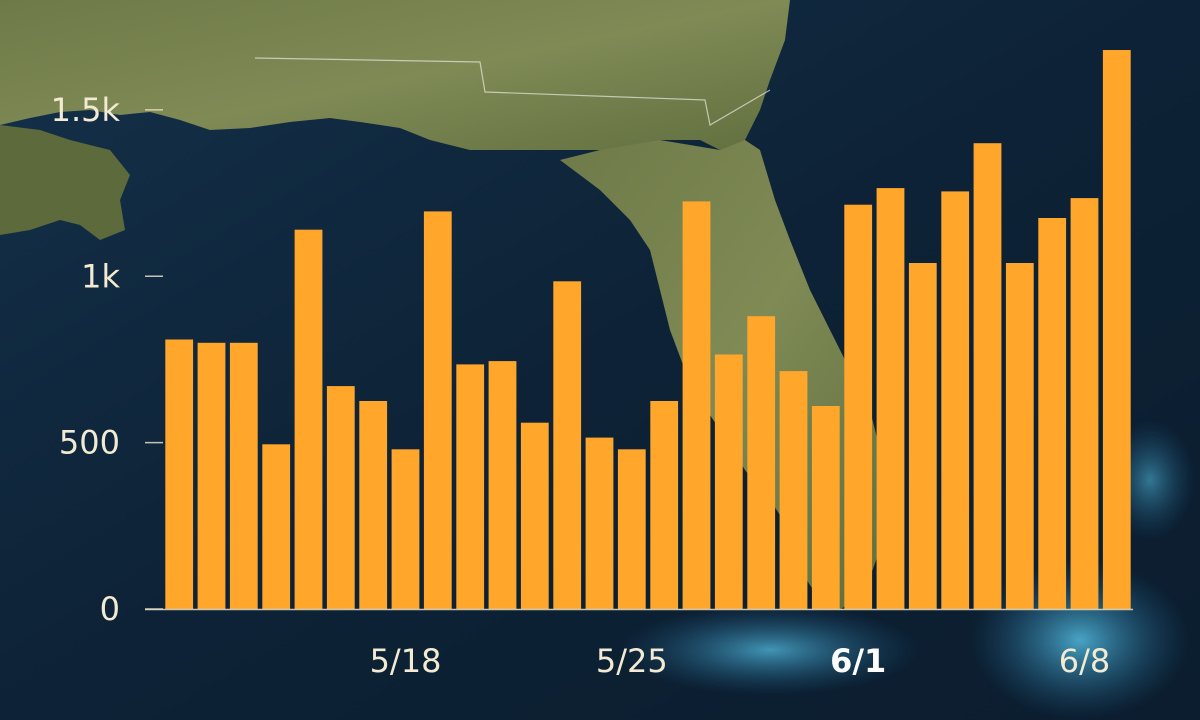  What do you see at coordinates (858, 661) in the screenshot?
I see `x-tick-label: 6/1` at bounding box center [858, 661].